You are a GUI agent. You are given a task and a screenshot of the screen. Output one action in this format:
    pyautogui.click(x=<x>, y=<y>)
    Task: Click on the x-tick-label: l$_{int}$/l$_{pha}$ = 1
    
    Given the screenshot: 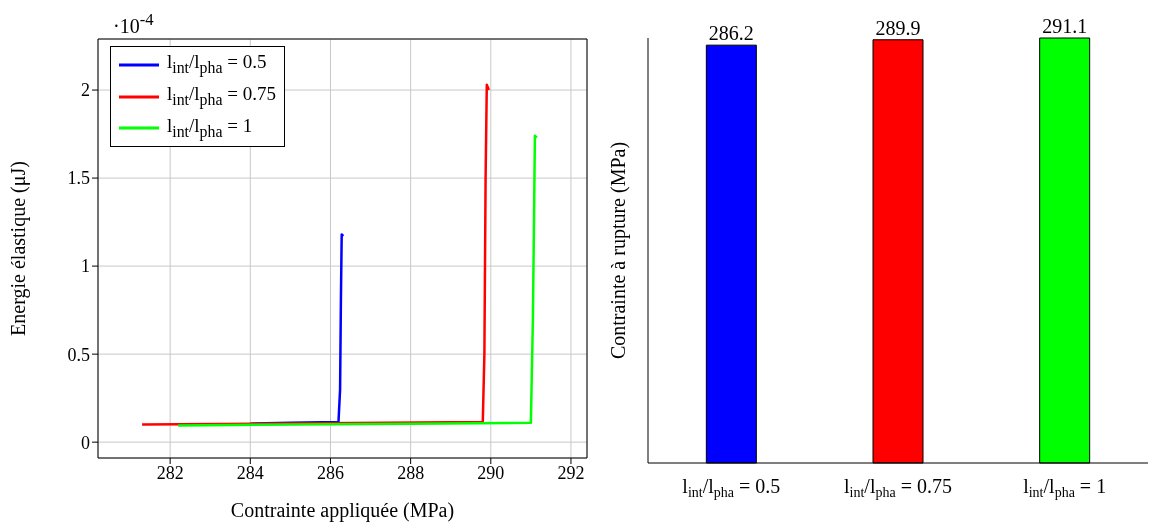 What is the action you would take?
    pyautogui.click(x=1065, y=488)
    